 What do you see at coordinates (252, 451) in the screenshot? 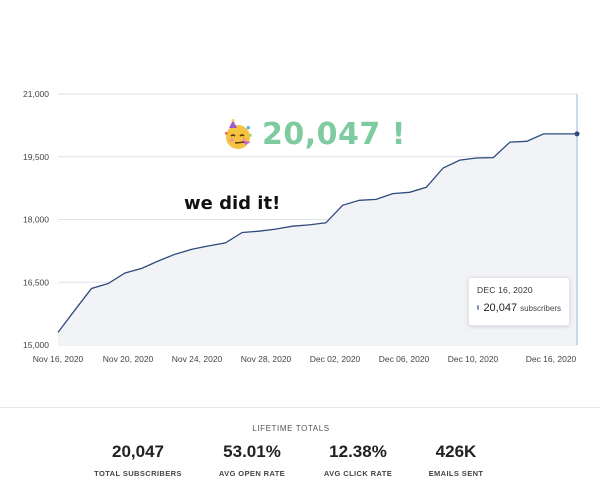
I see `stat-value: 53.01%` at bounding box center [252, 451].